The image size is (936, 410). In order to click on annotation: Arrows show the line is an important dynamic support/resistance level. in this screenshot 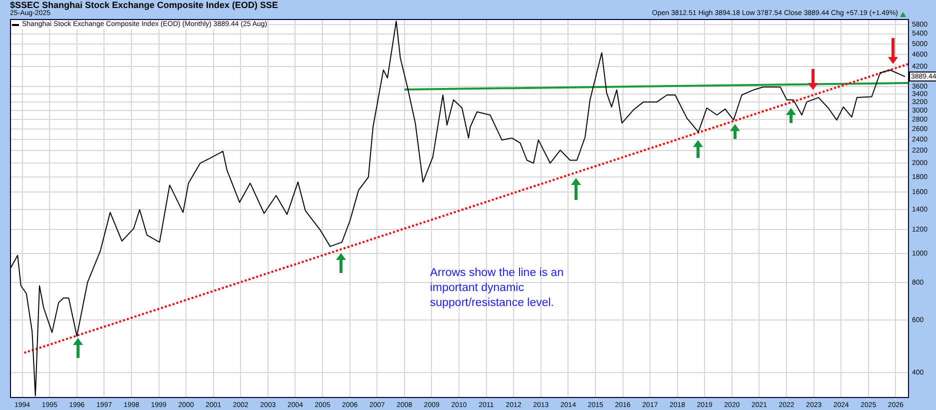, I will do `click(497, 288)`.